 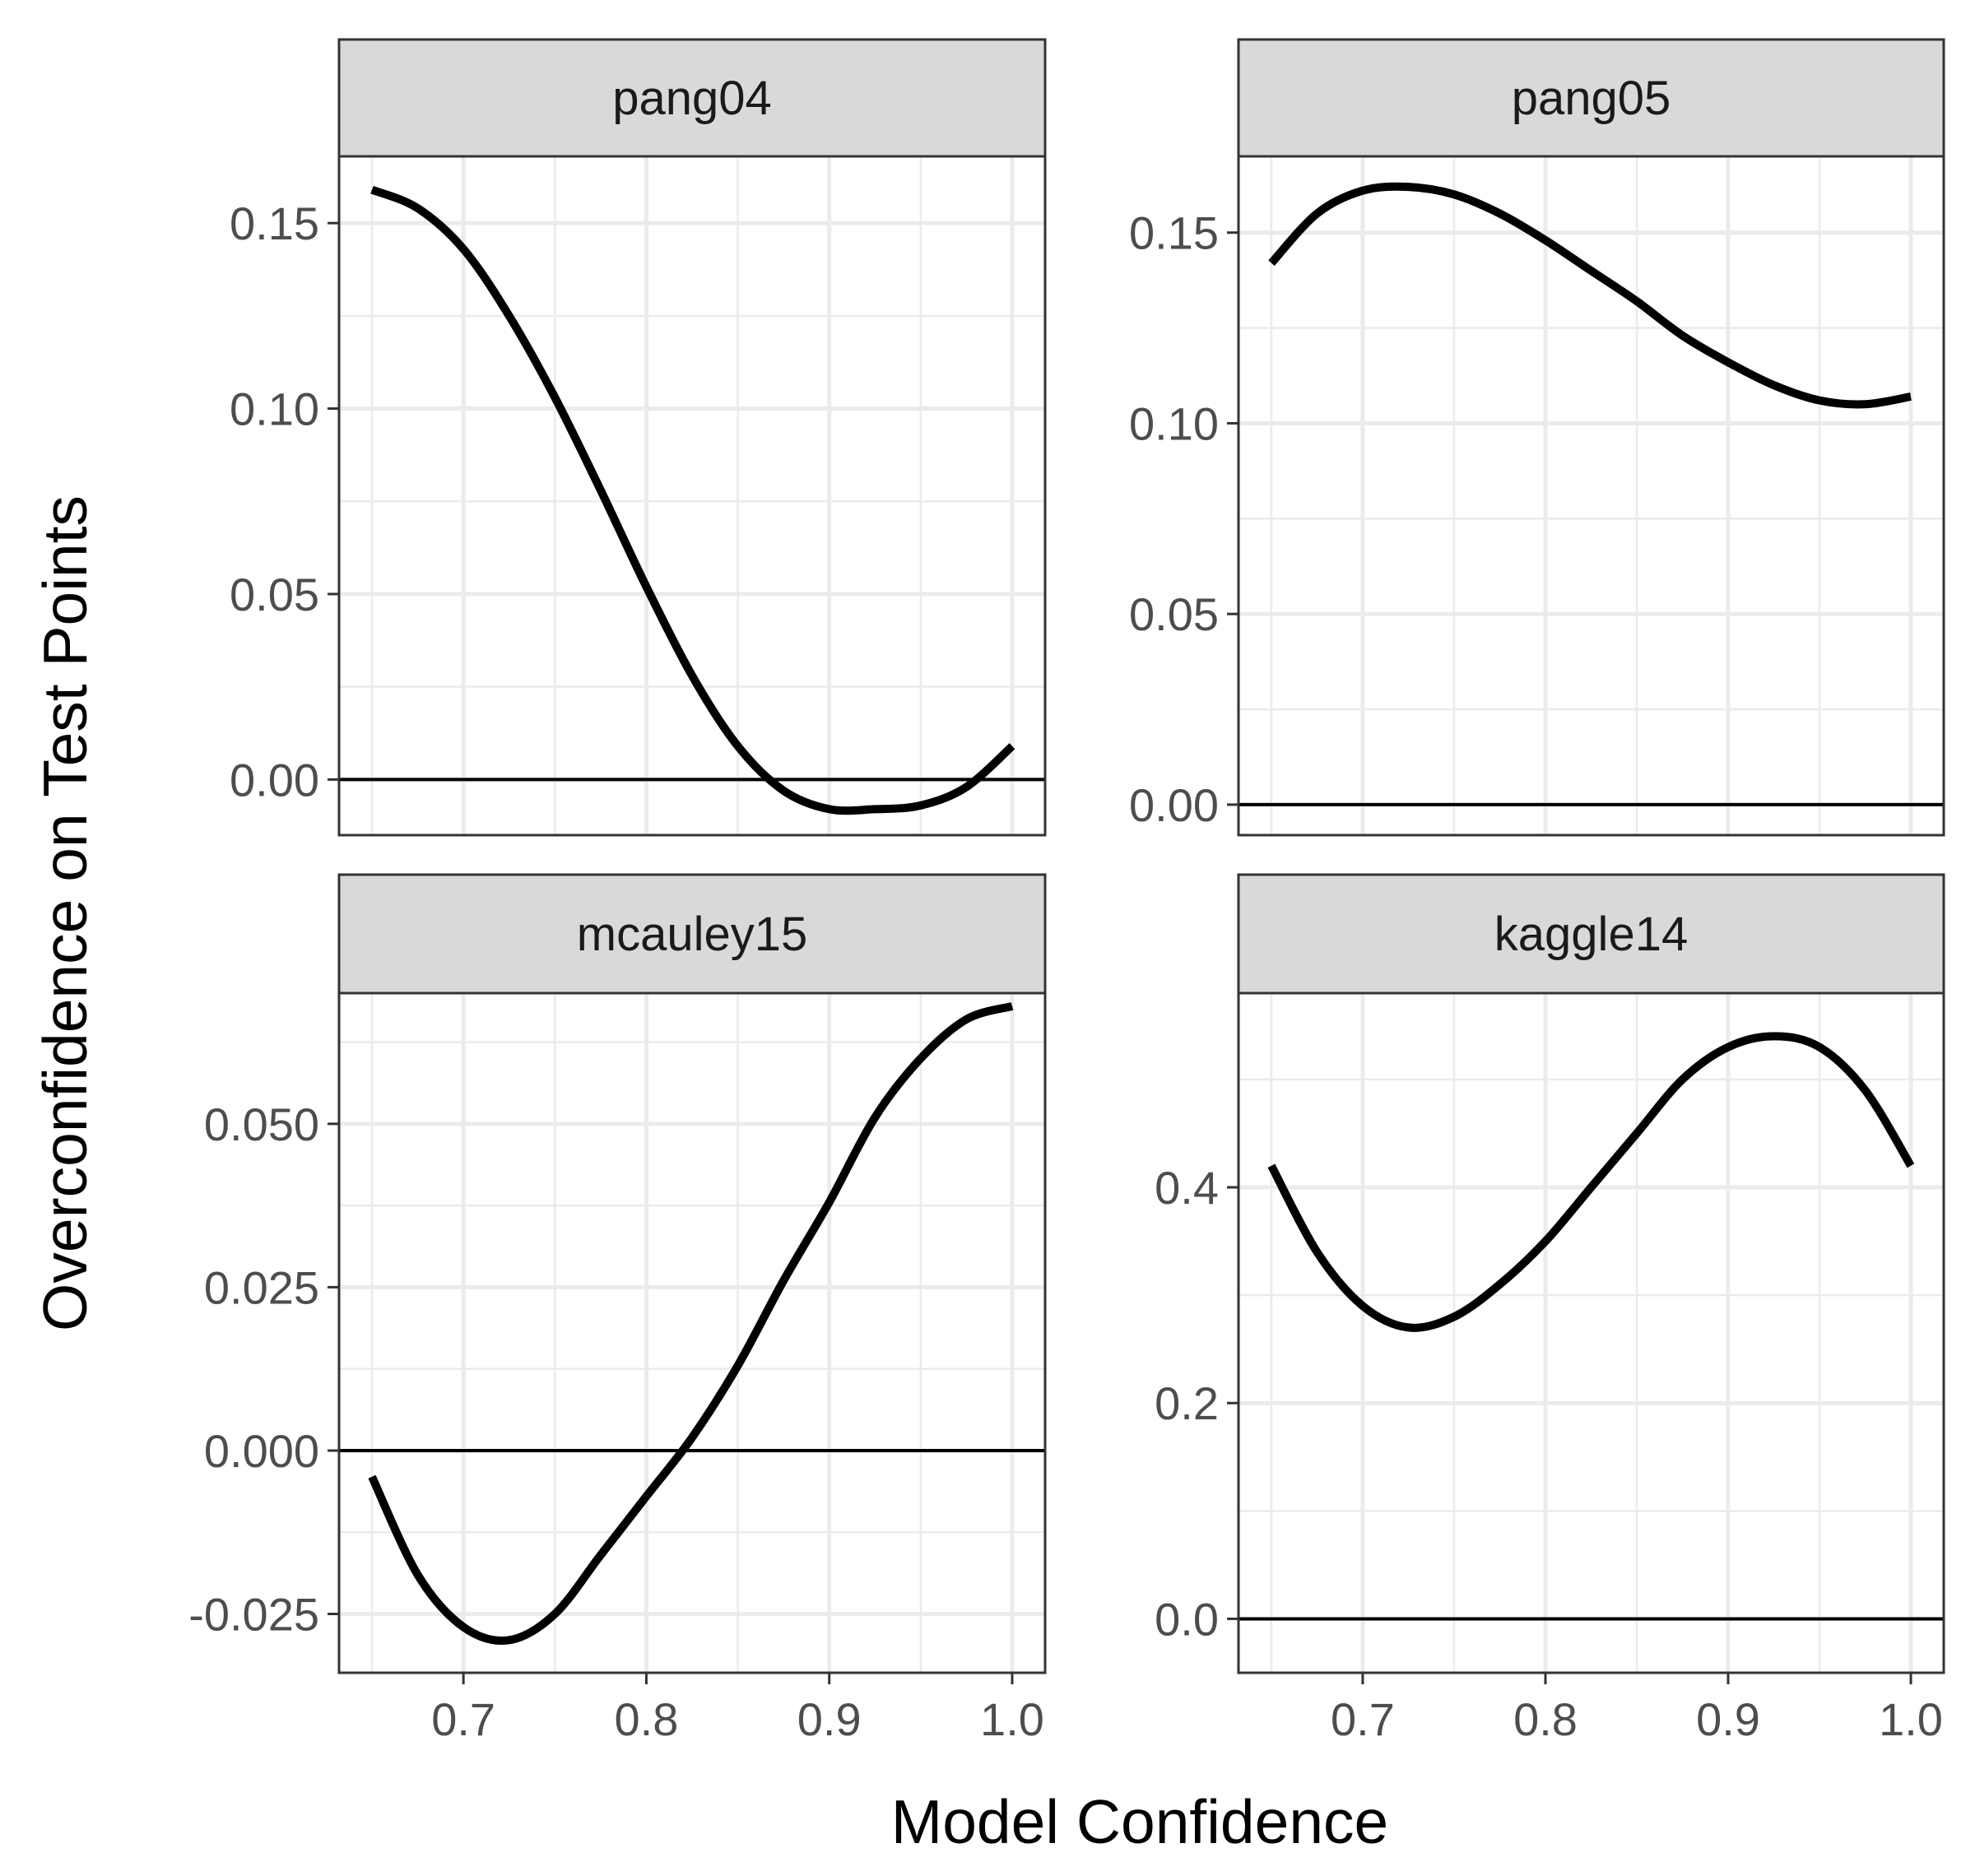 I want to click on series-line-pang04, so click(x=692, y=500).